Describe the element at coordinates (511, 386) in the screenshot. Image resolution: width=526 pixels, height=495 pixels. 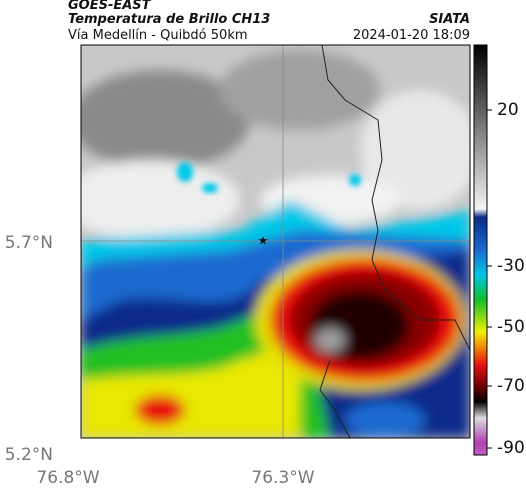
I see `colorbar-tick: -70` at that location.